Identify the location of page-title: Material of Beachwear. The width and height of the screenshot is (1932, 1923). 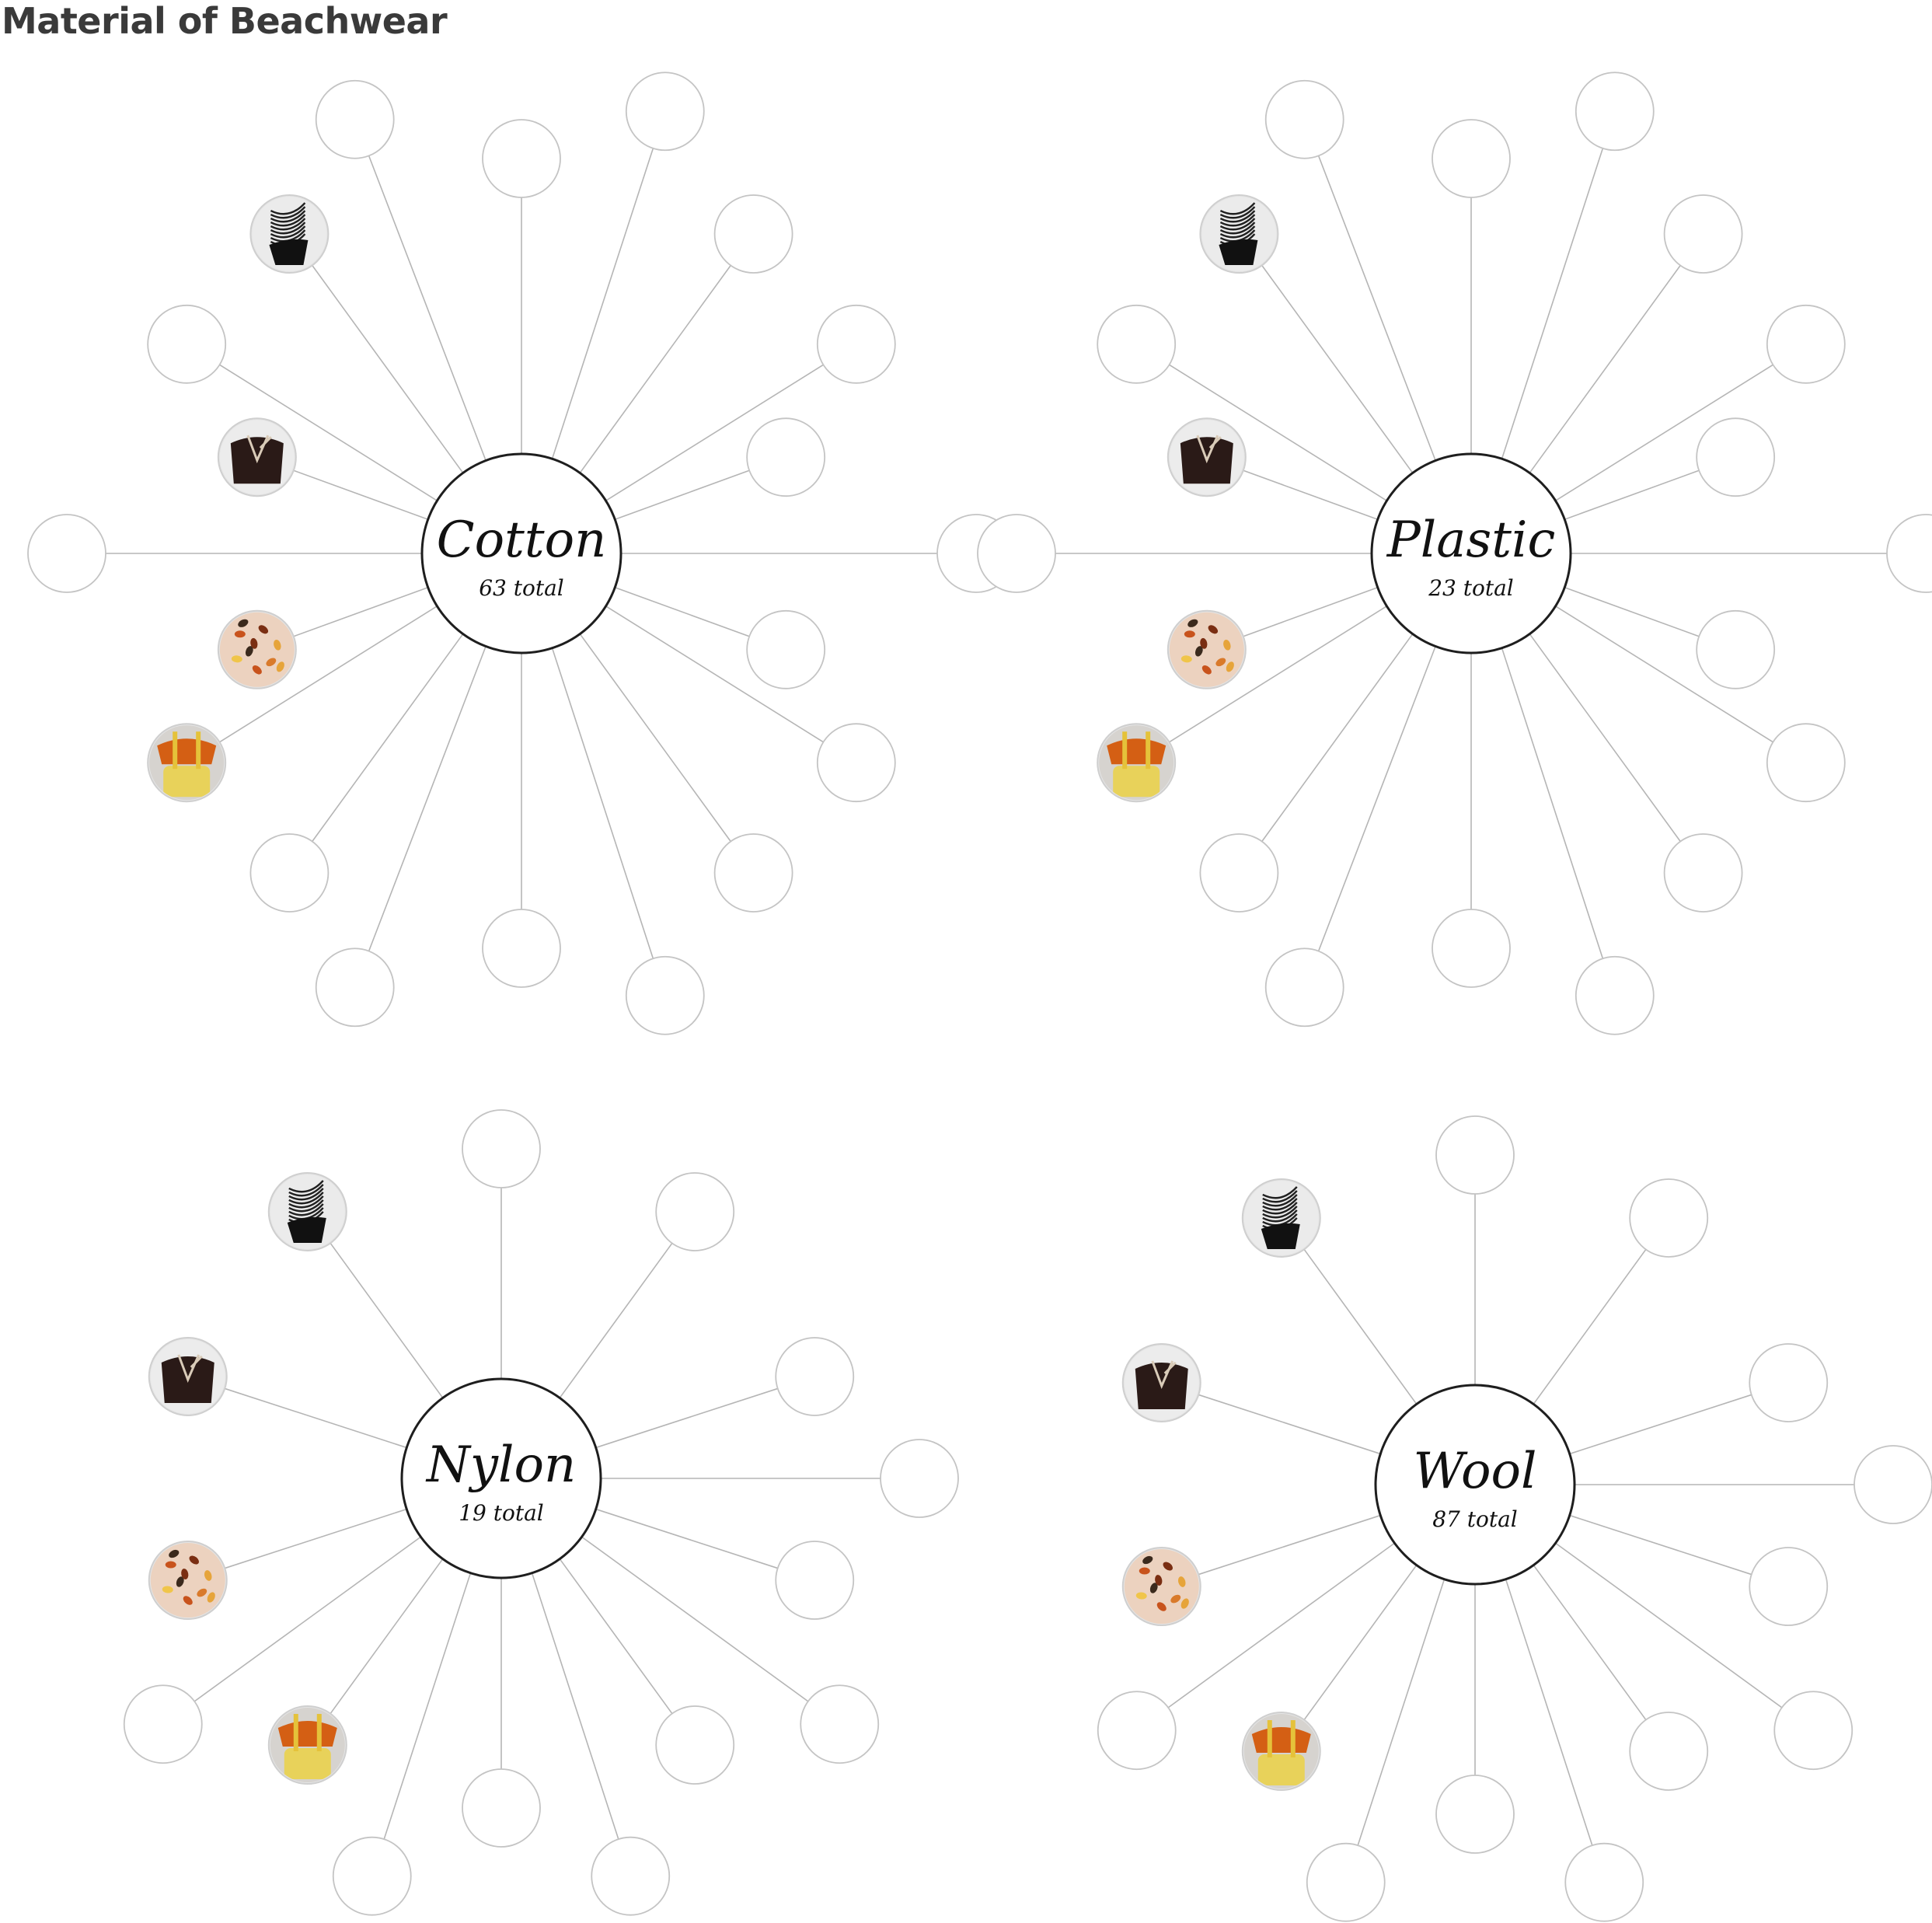
(225, 21).